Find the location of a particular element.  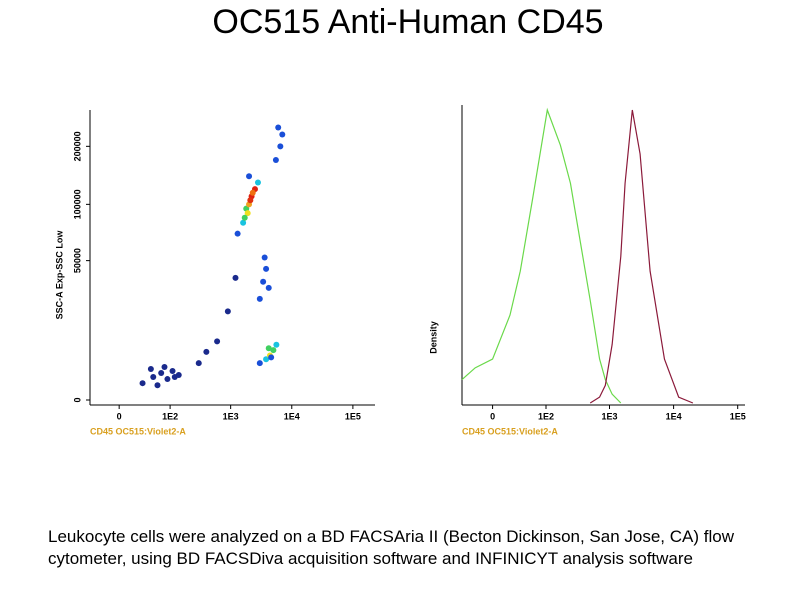

title: OC515 Anti-Human CD45 is located at coordinates (407, 22).